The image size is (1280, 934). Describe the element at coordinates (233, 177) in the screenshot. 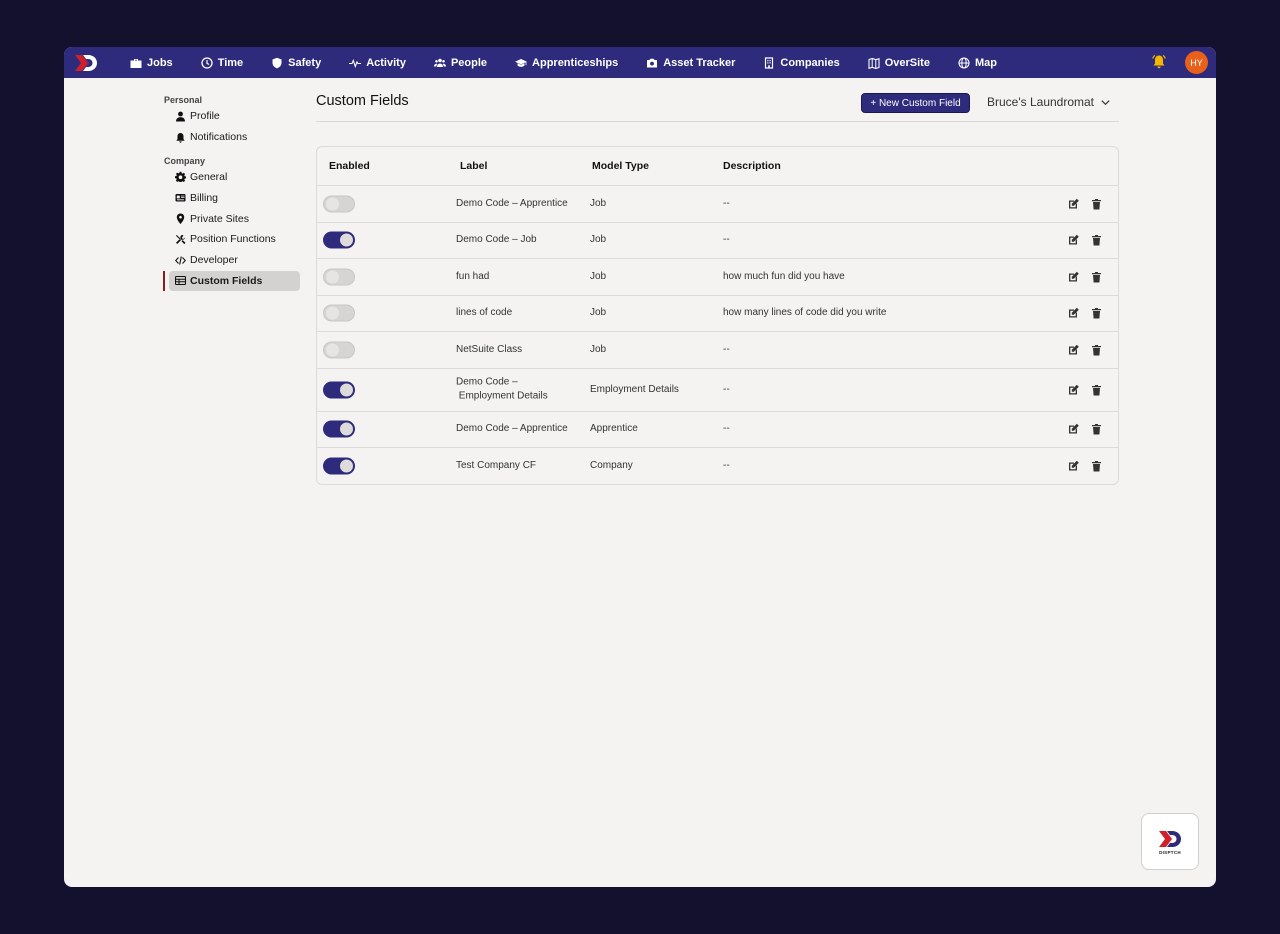

I see `sidebar-item-general: General` at that location.